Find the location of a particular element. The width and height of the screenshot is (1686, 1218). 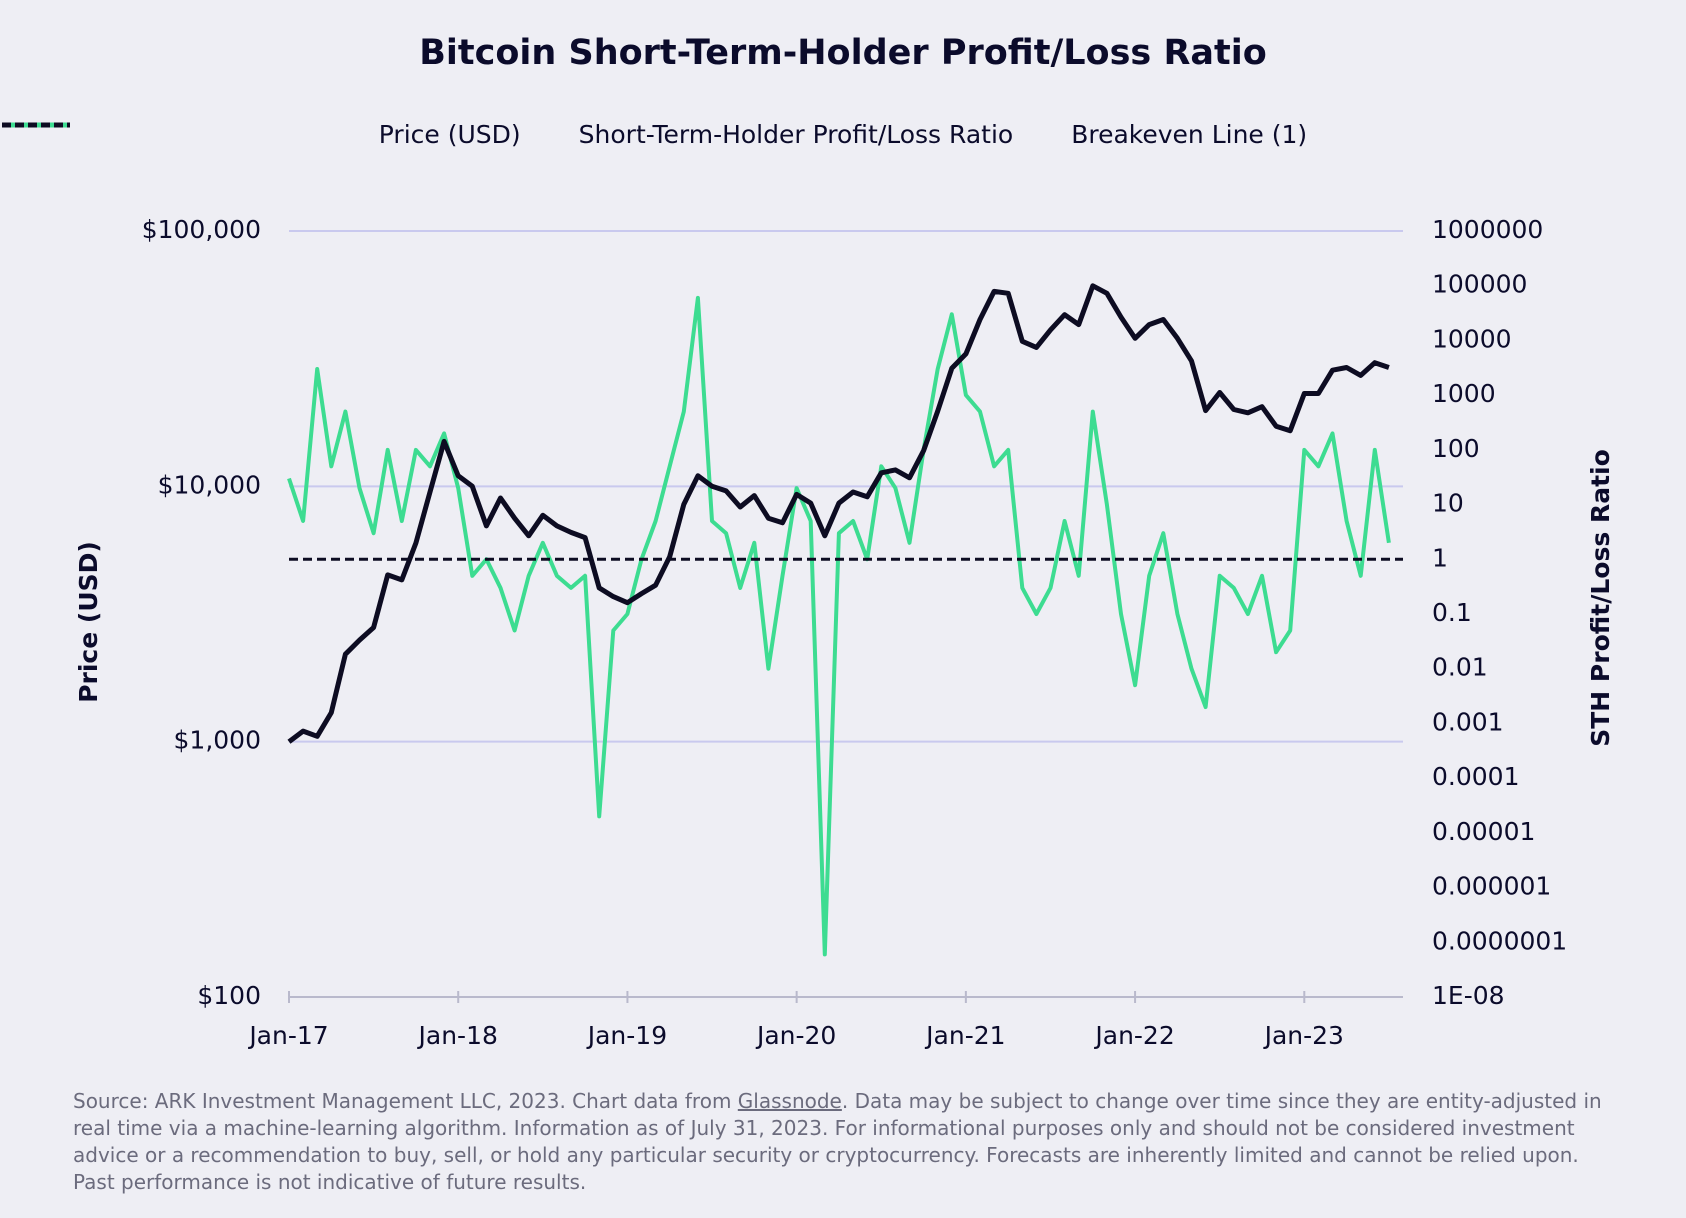

y2-tick-label: 100000 is located at coordinates (1479, 284).